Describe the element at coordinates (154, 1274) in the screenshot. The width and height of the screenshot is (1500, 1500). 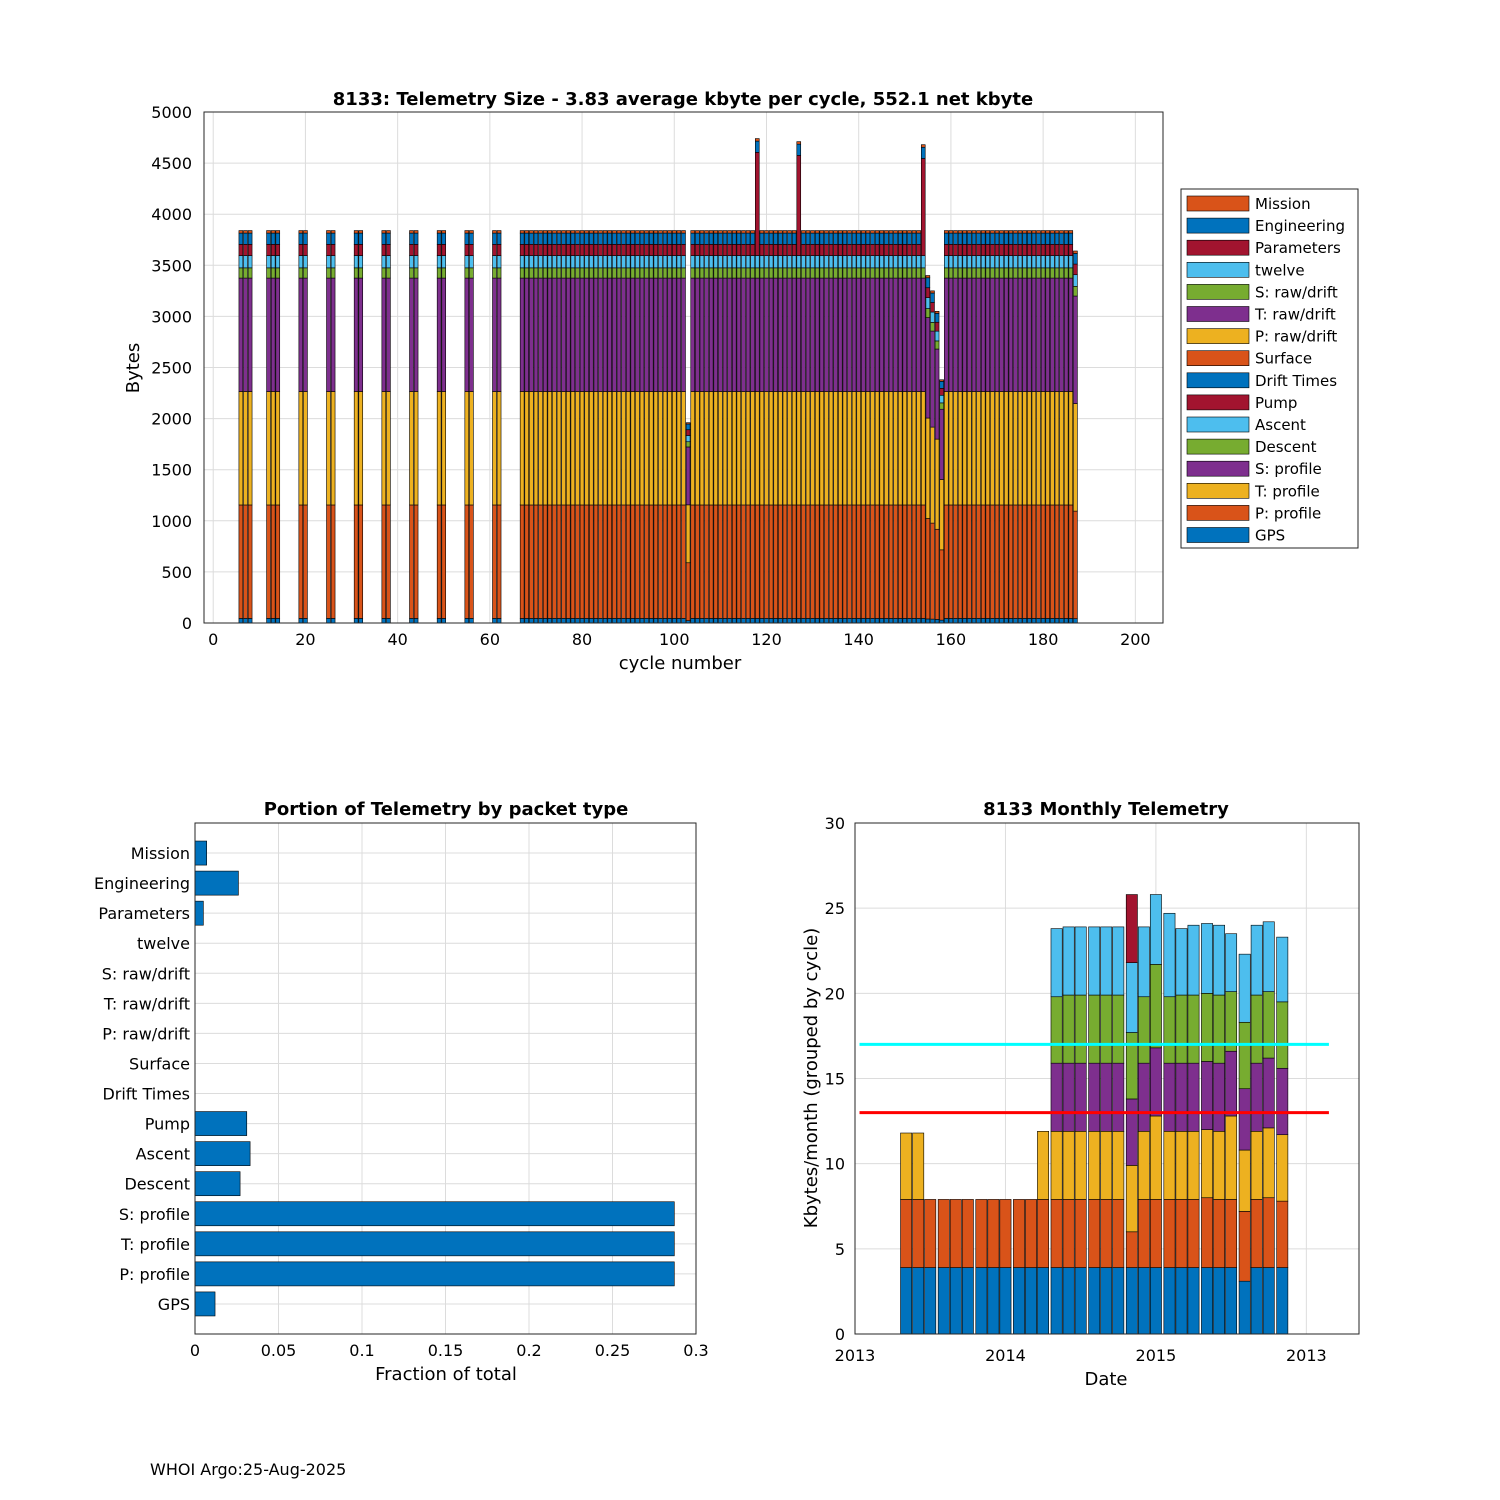
I see `chart2-category-label: P: profile` at that location.